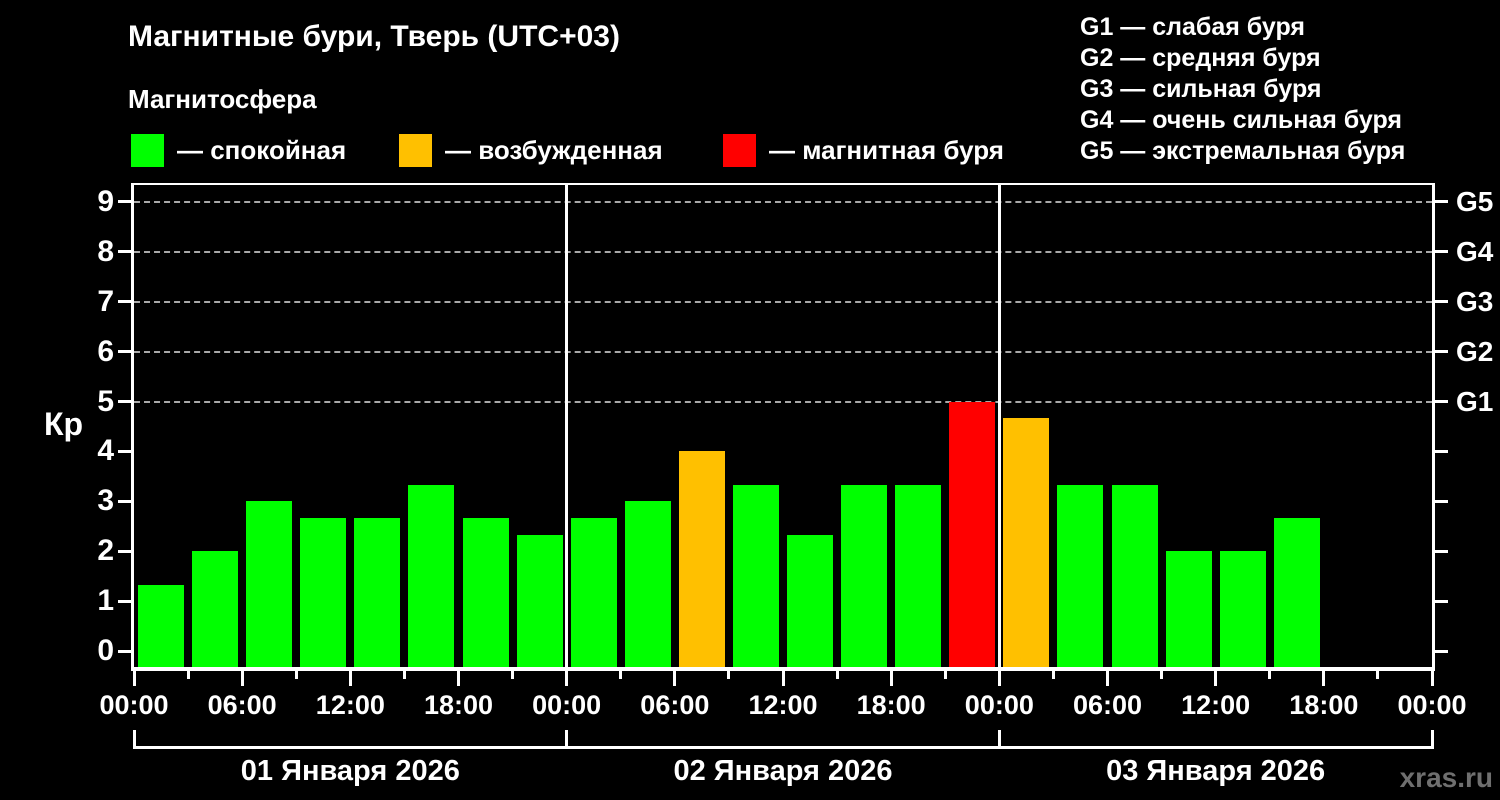  Describe the element at coordinates (374, 36) in the screenshot. I see `chart-title: Магнитные бури, Тверь (UTC+03)` at that location.